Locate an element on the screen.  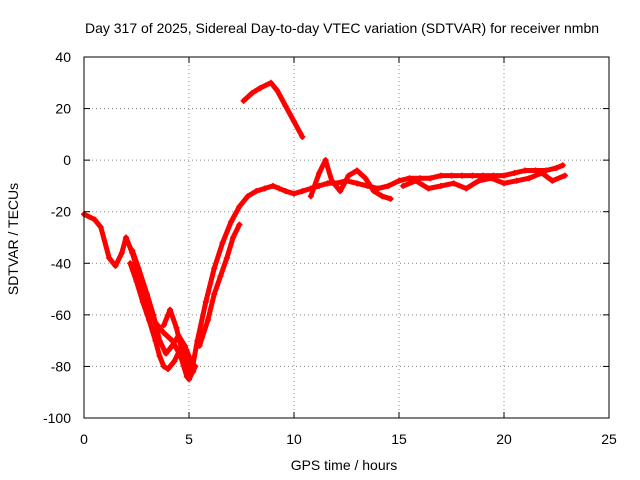
y-tick-label: -100 is located at coordinates (57, 418).